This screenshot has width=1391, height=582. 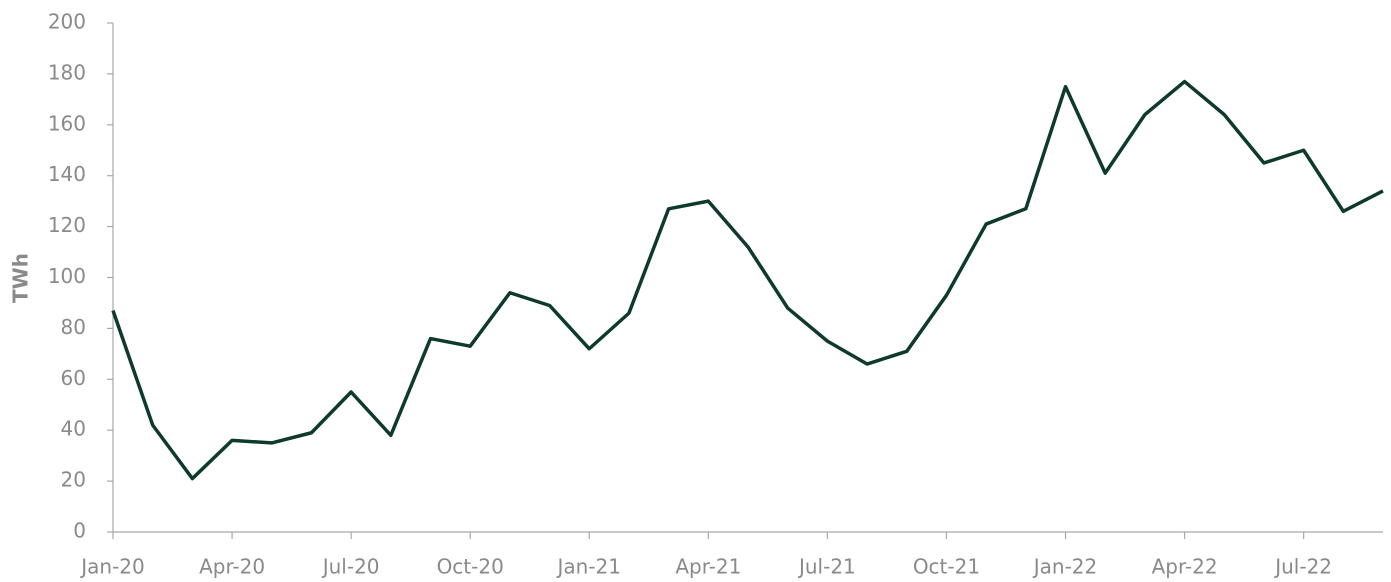 I want to click on y-tick-label: 180, so click(x=67, y=72).